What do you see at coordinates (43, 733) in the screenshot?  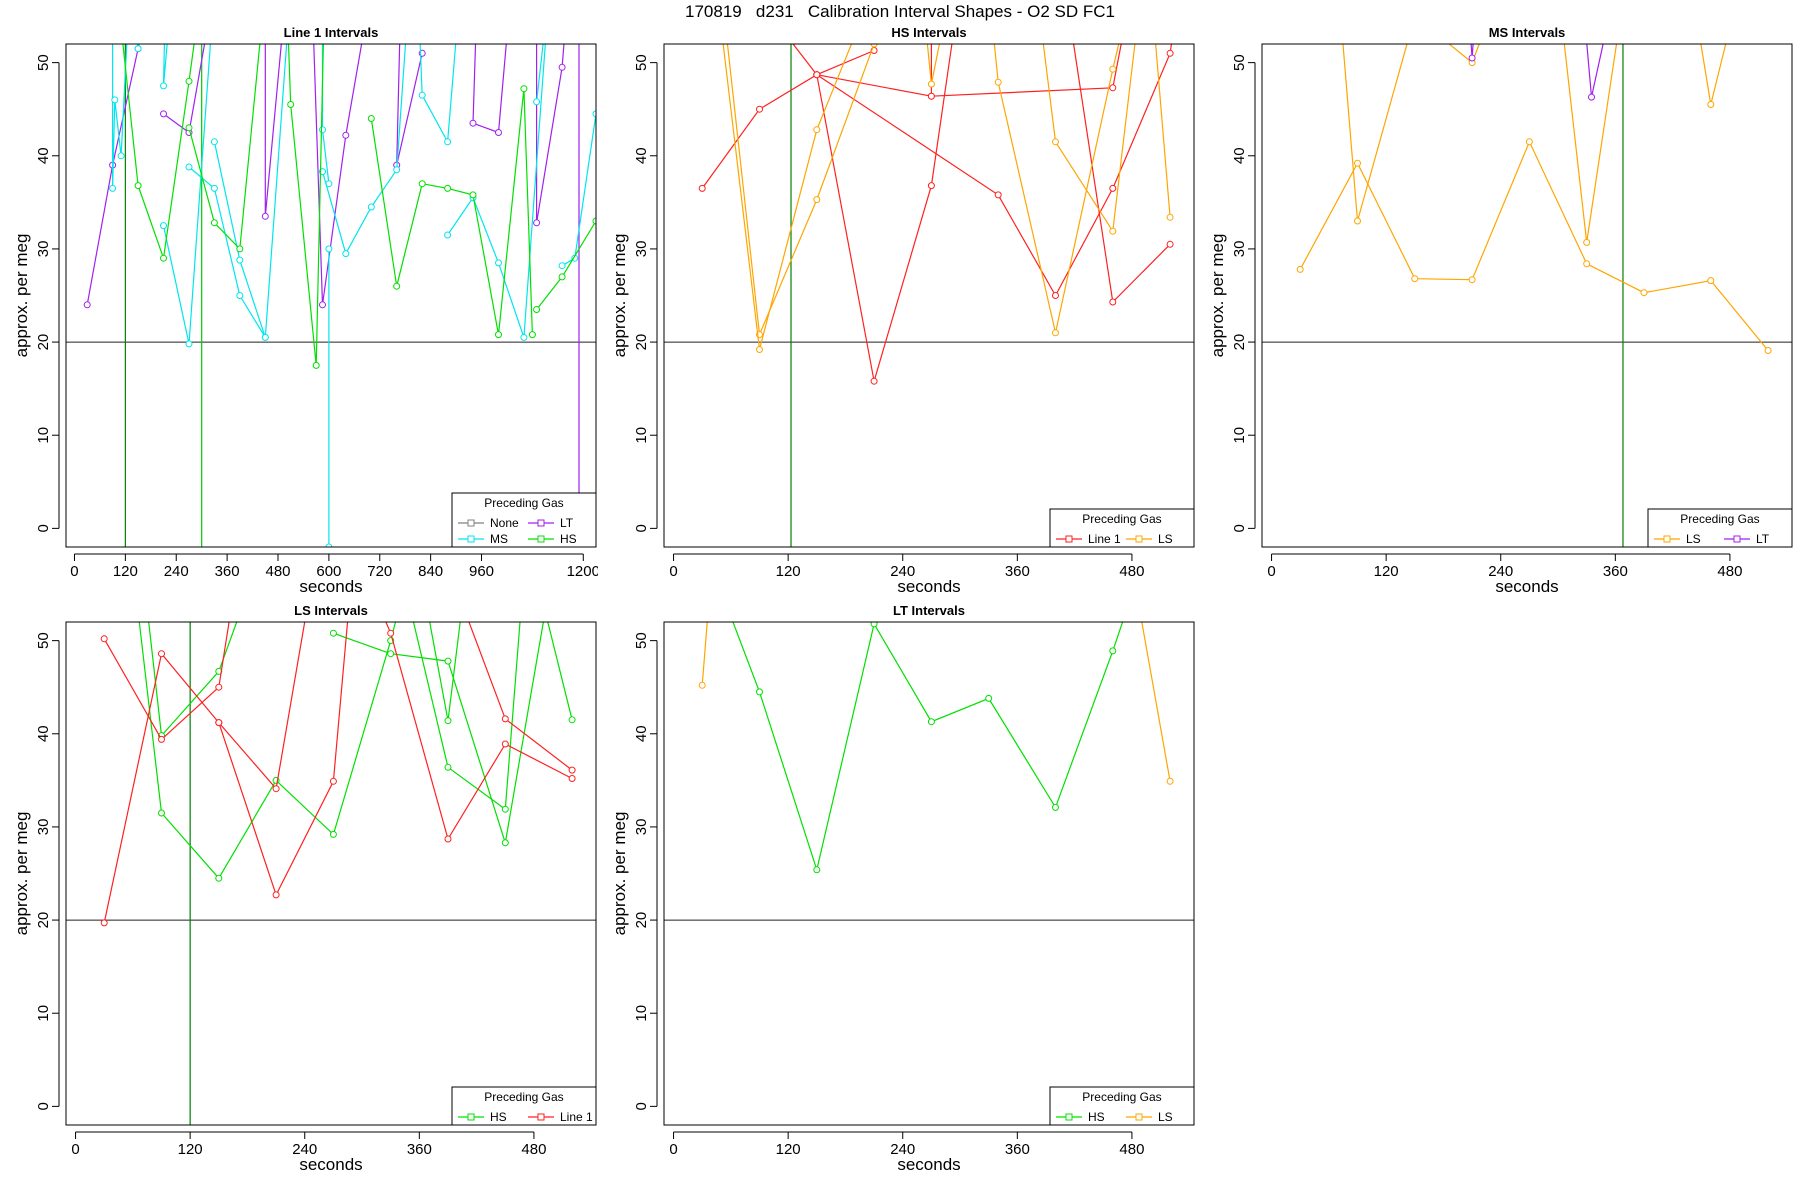 I see `y-tick-label: 40` at bounding box center [43, 733].